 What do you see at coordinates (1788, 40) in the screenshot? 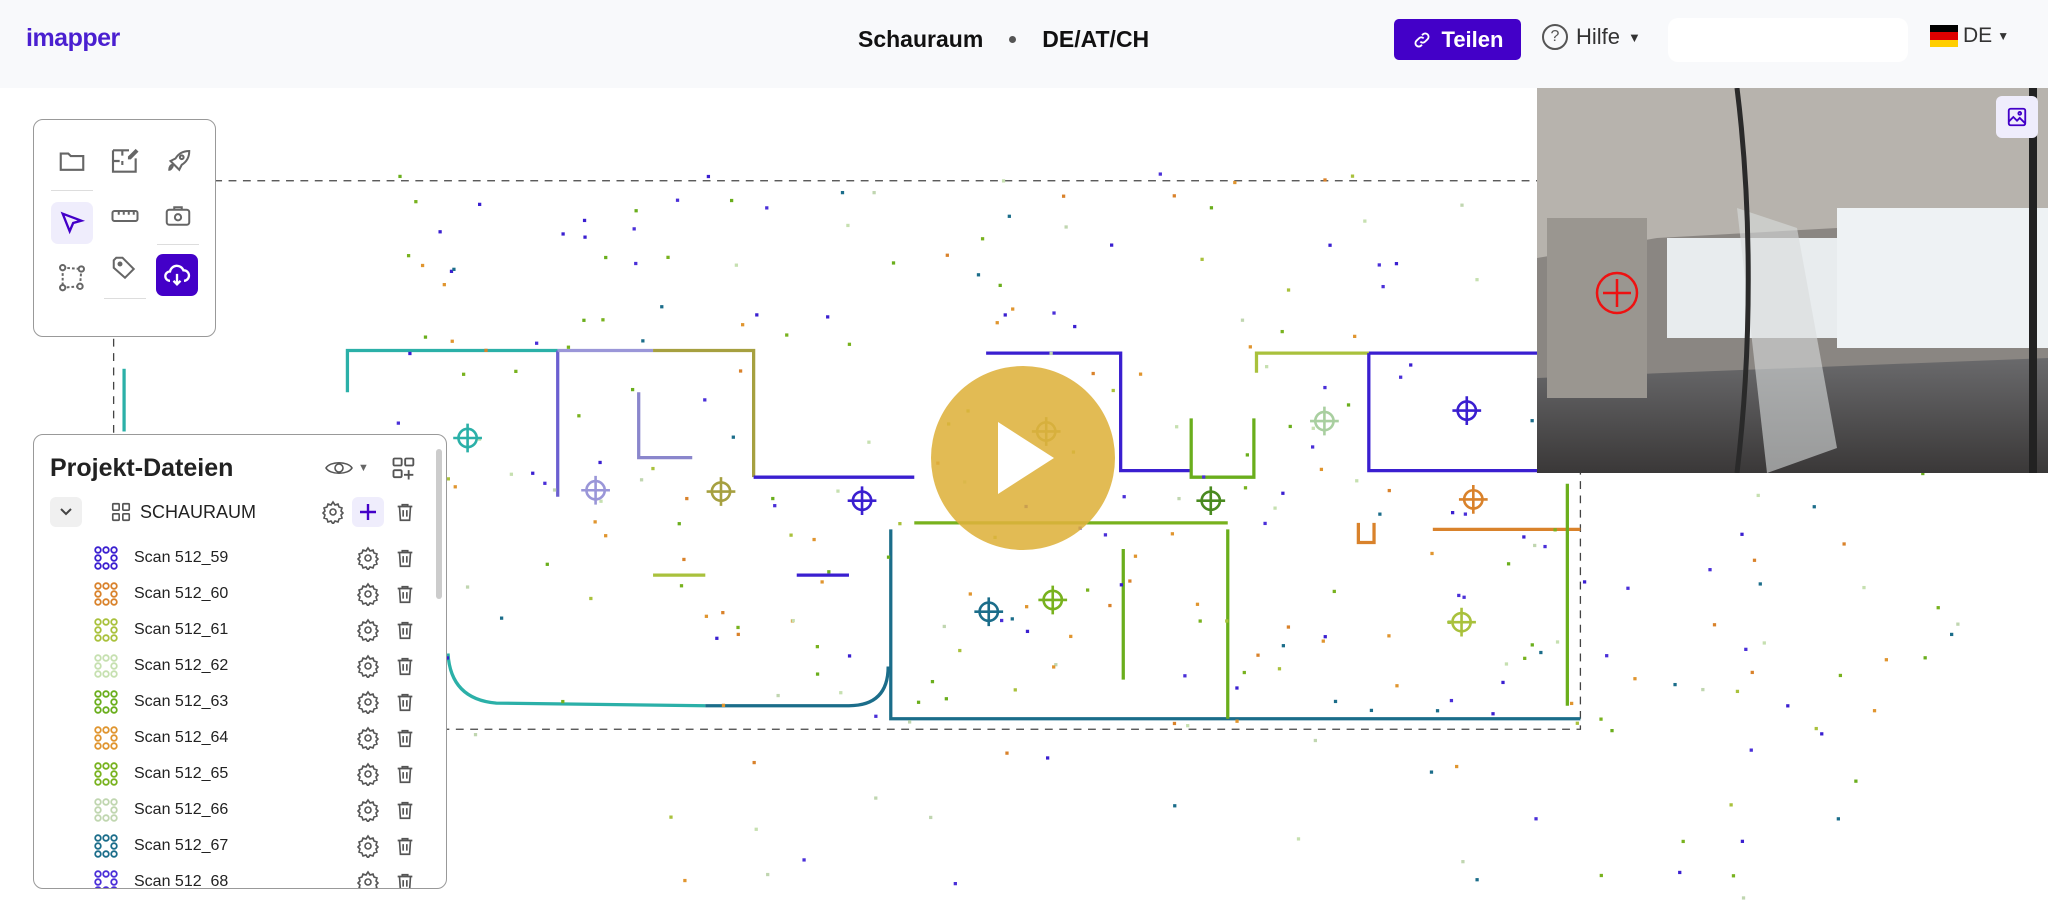
I see `user-area` at bounding box center [1788, 40].